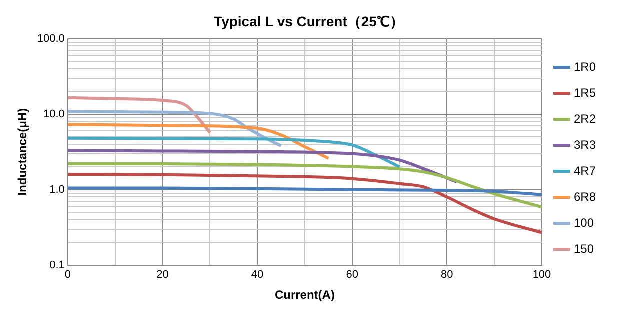 The width and height of the screenshot is (618, 317). Describe the element at coordinates (67, 275) in the screenshot. I see `x-tick-label: 0` at that location.